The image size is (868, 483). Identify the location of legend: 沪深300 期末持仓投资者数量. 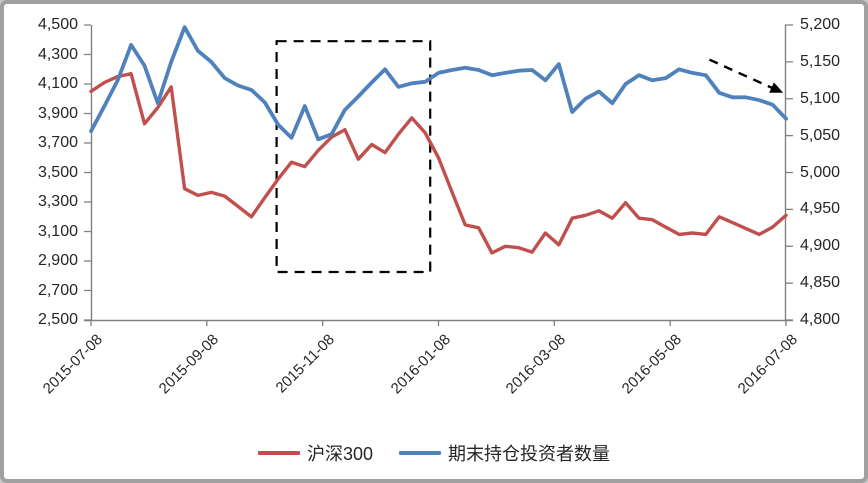
(434, 453).